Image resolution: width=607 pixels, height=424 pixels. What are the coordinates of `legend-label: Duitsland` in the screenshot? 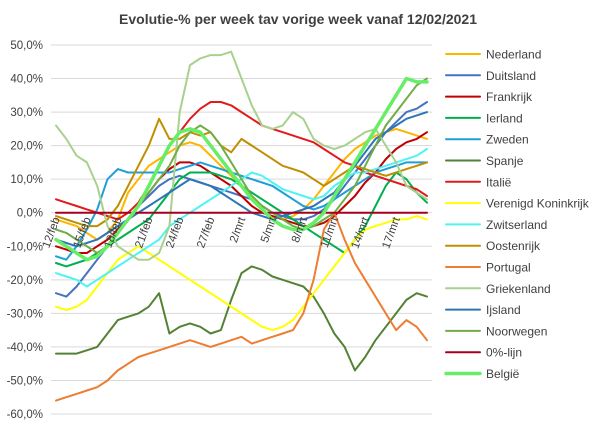 It's located at (511, 76).